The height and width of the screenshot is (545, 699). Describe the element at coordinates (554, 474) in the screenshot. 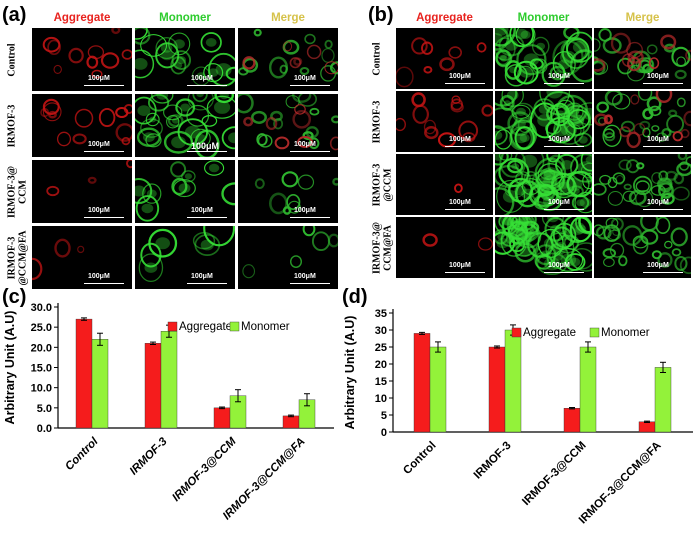

I see `x-tick-label: IRMOF-3@CCM` at that location.